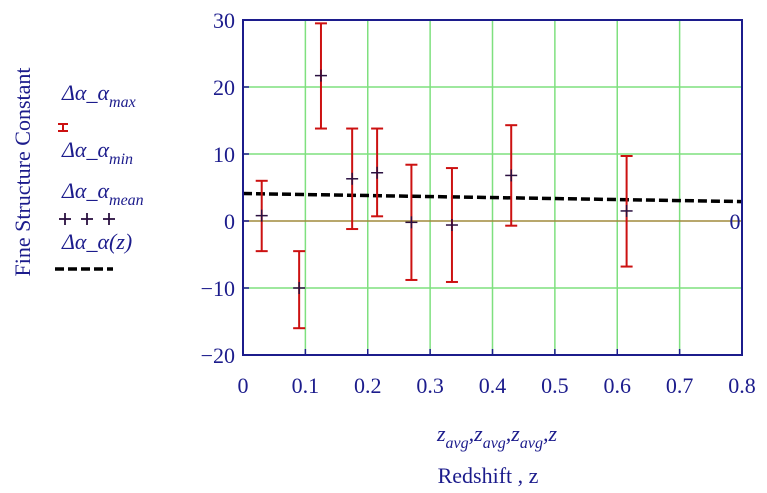 This screenshot has width=767, height=493. What do you see at coordinates (218, 355) in the screenshot?
I see `y-tick-label: −20` at bounding box center [218, 355].